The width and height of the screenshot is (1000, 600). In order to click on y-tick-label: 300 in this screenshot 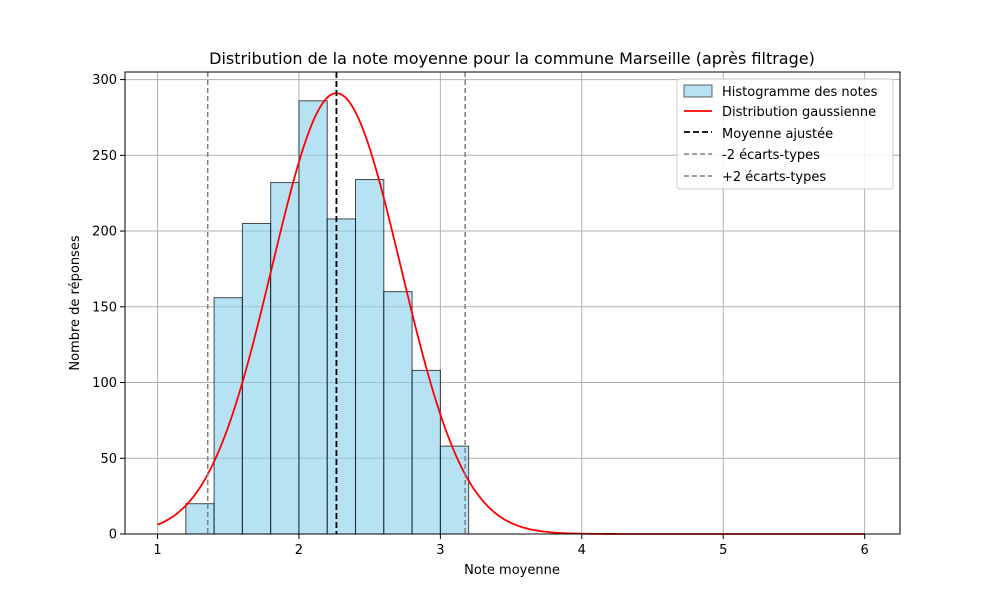, I will do `click(104, 80)`.